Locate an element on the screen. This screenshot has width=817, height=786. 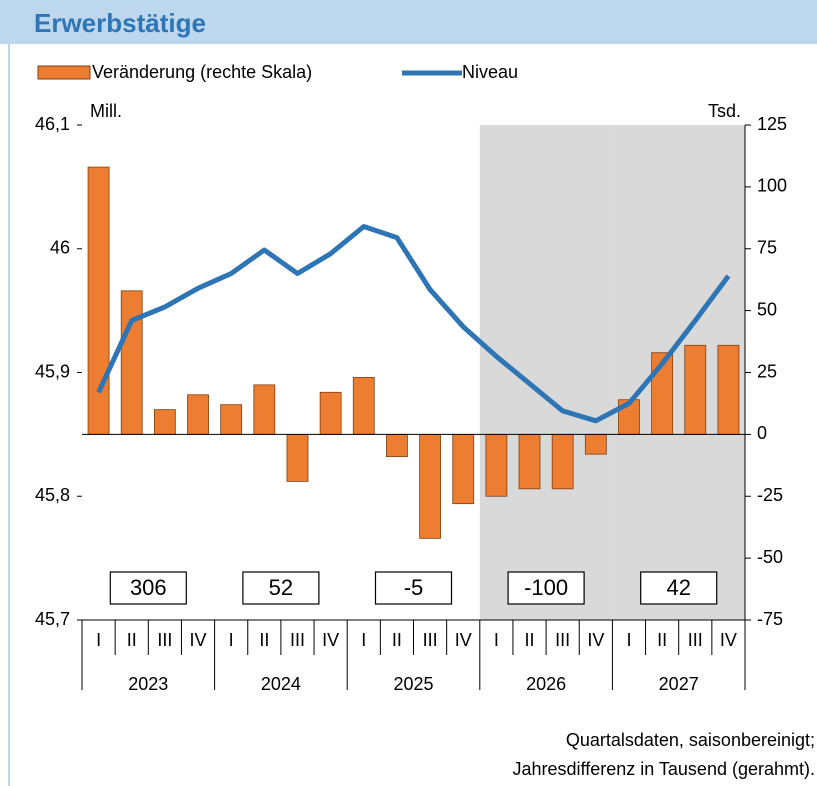
annotation: -5 is located at coordinates (414, 587).